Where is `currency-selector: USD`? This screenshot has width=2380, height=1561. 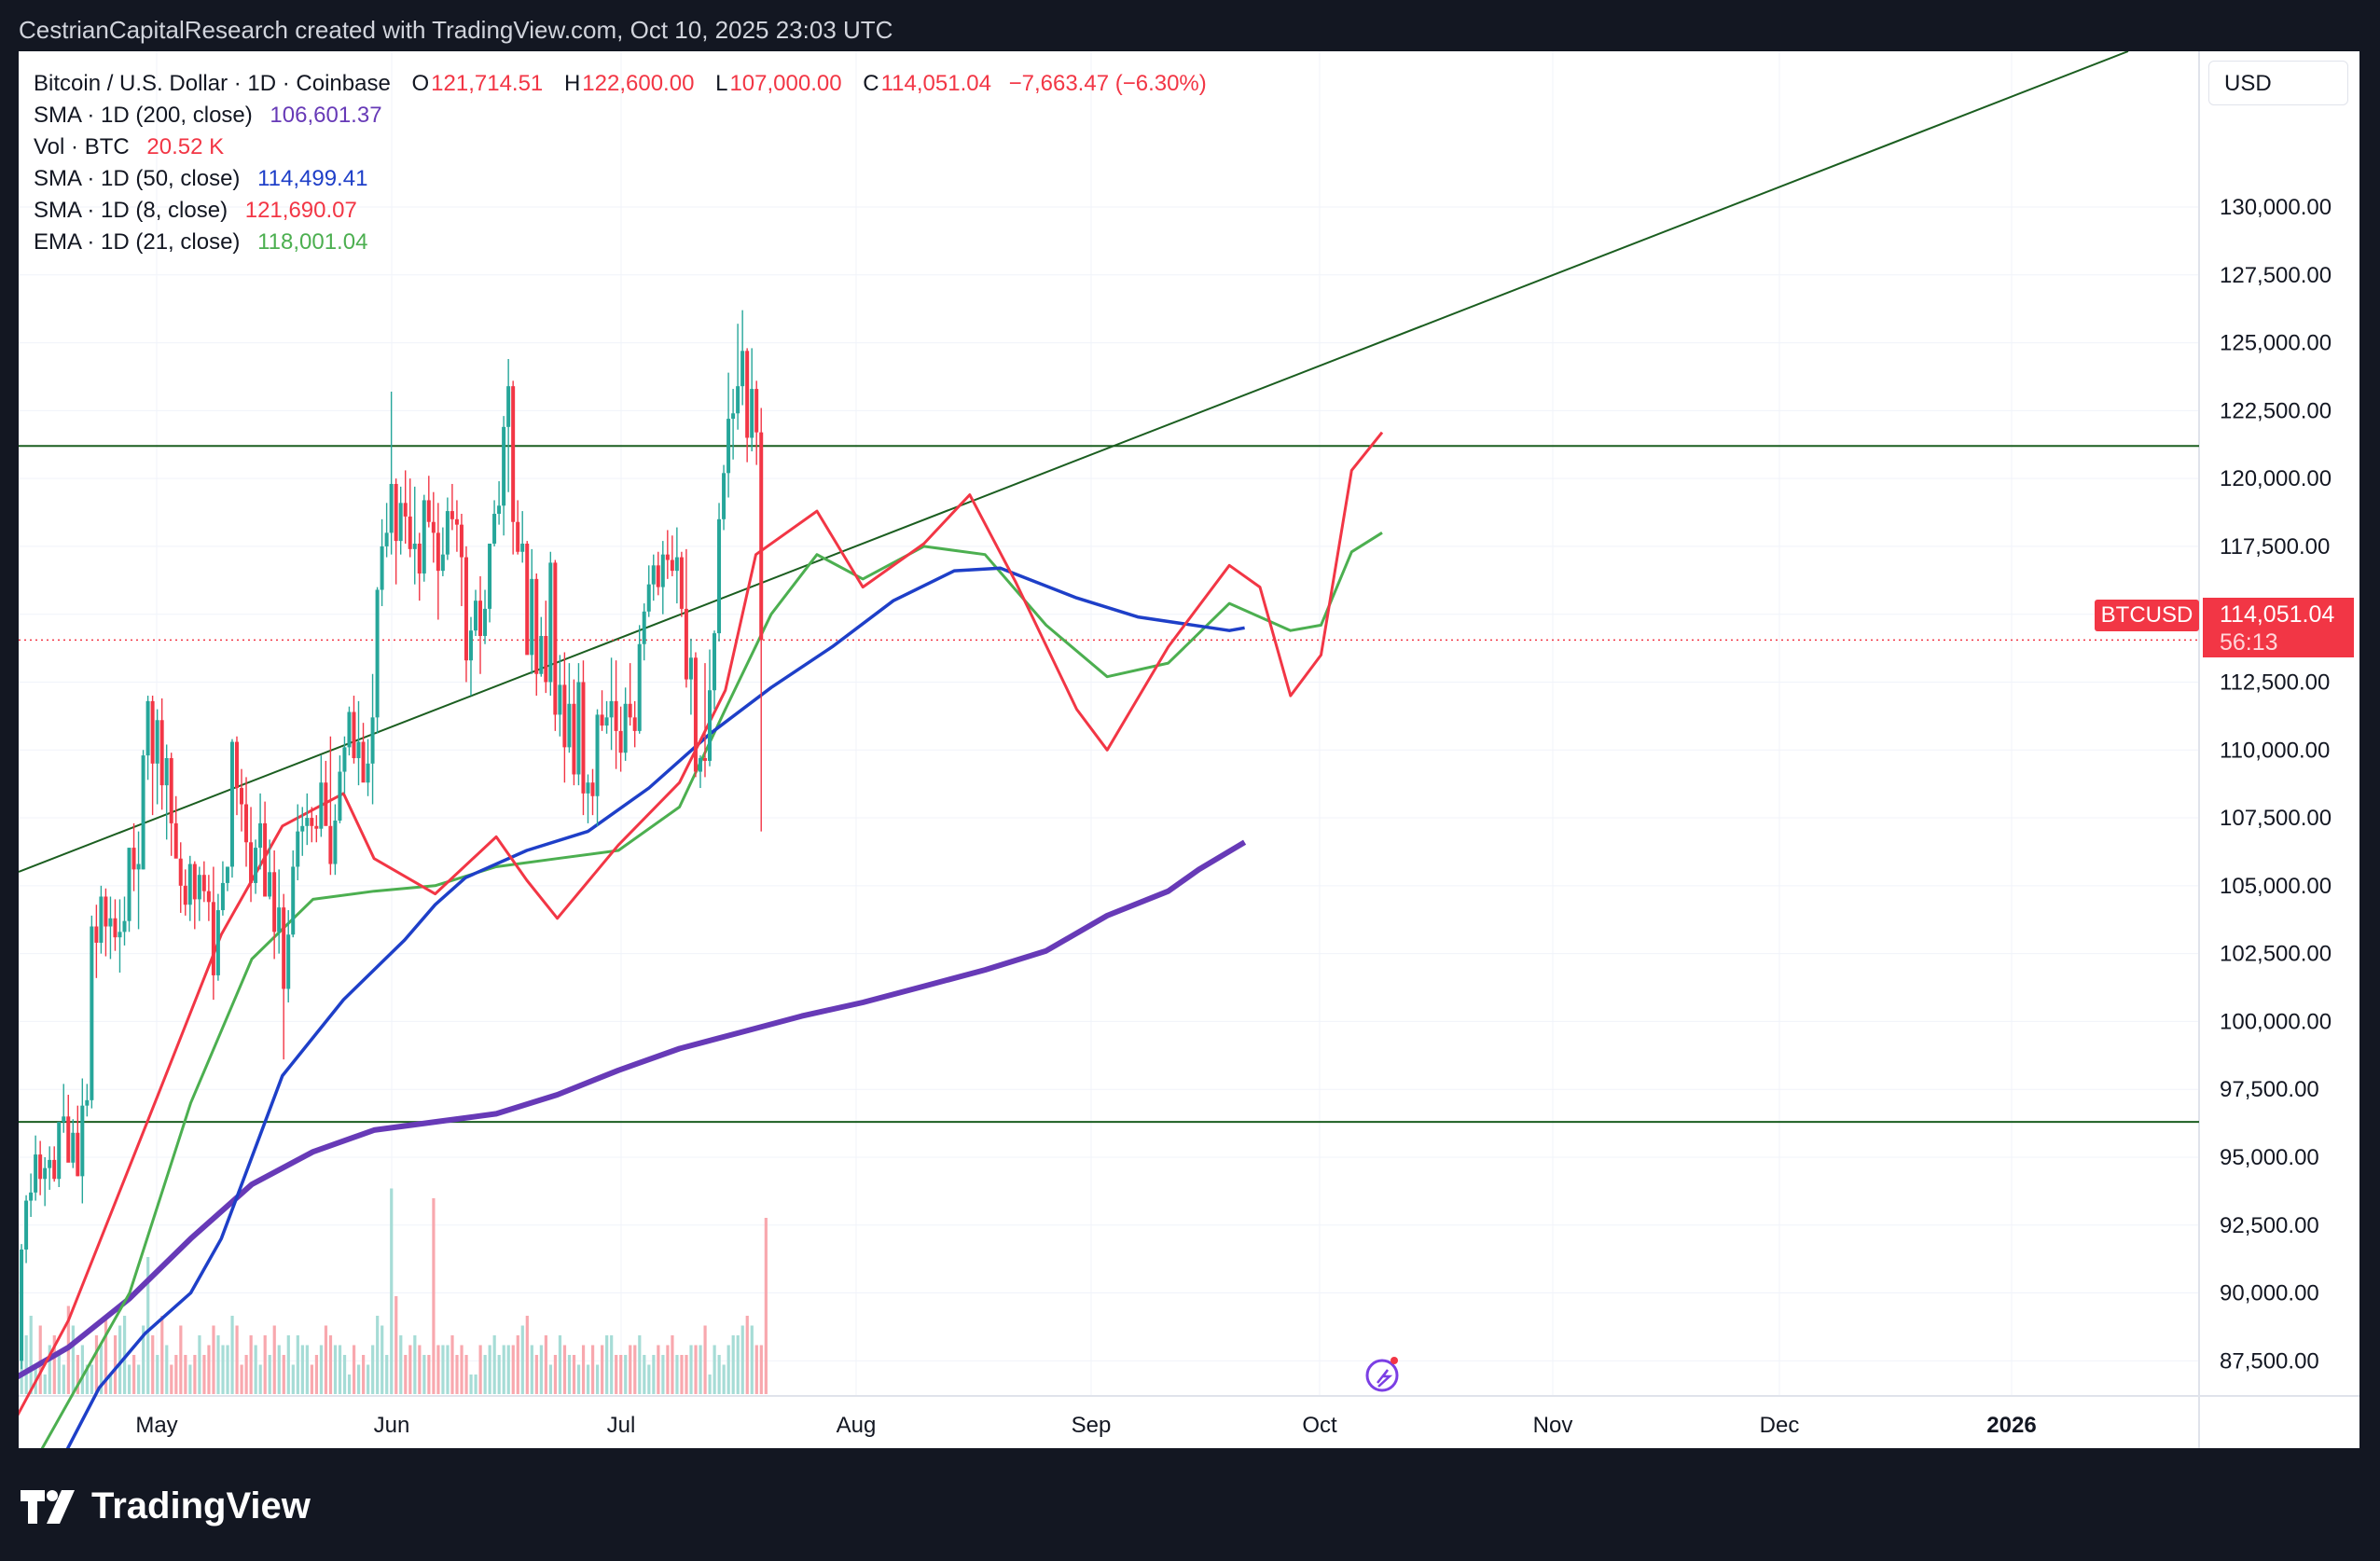 currency-selector: USD is located at coordinates (2278, 83).